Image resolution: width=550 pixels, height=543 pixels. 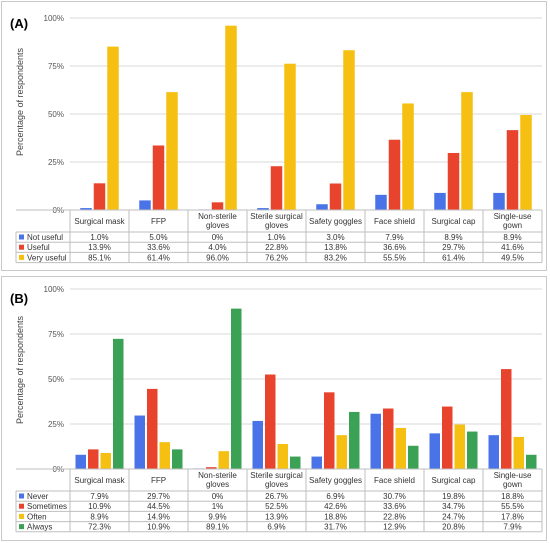 What do you see at coordinates (276, 247) in the screenshot?
I see `data-label: 22.8%` at bounding box center [276, 247].